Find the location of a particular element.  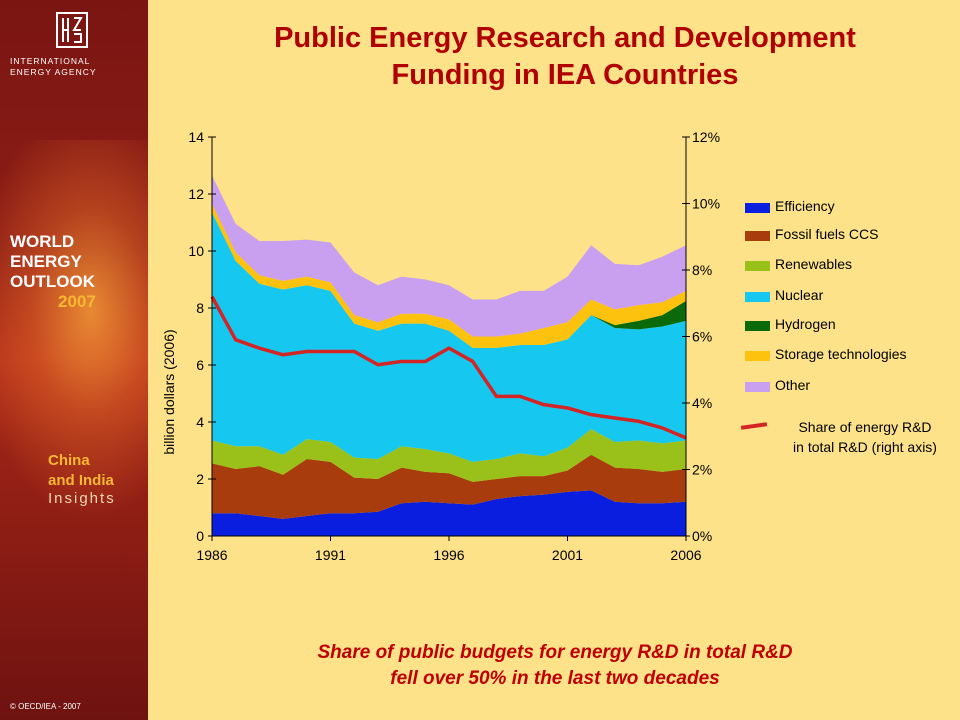

legend-label: Efficiency is located at coordinates (805, 206).